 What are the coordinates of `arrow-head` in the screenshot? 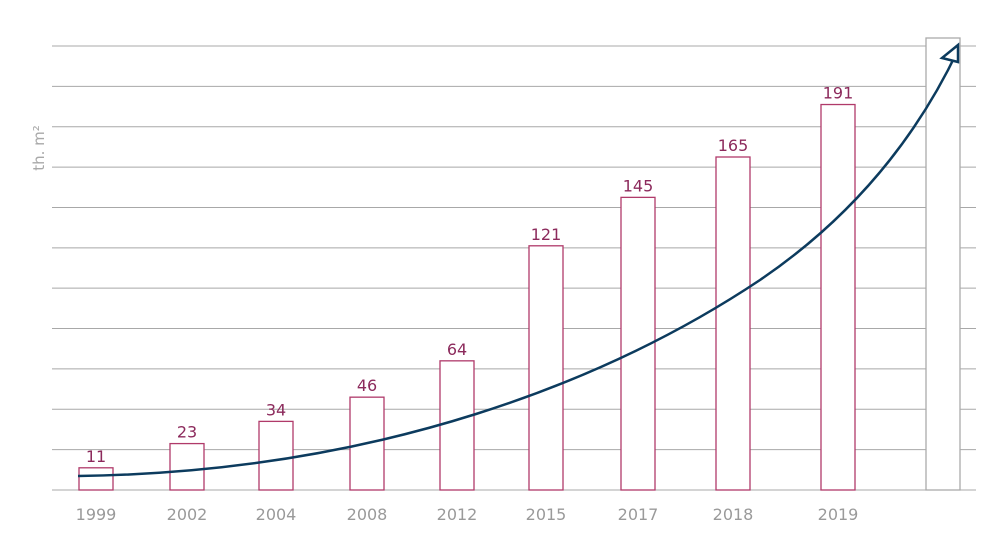 It's located at (949, 53).